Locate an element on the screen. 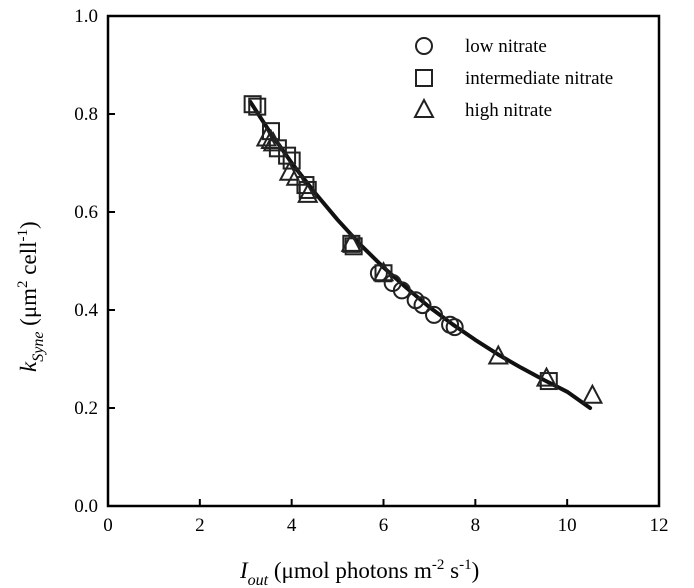 This screenshot has width=694, height=588. x-axis-label-sup1: -2 is located at coordinates (438, 565).